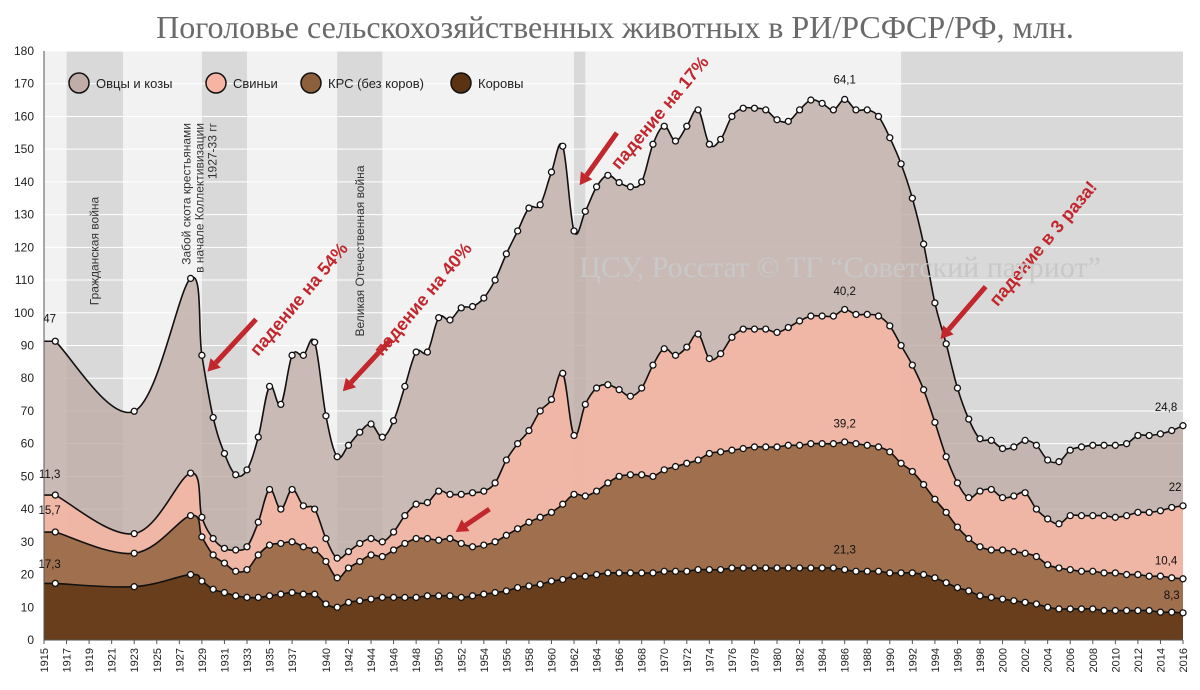 The image size is (1200, 690). I want to click on x-tick-label: 2014, so click(1161, 660).